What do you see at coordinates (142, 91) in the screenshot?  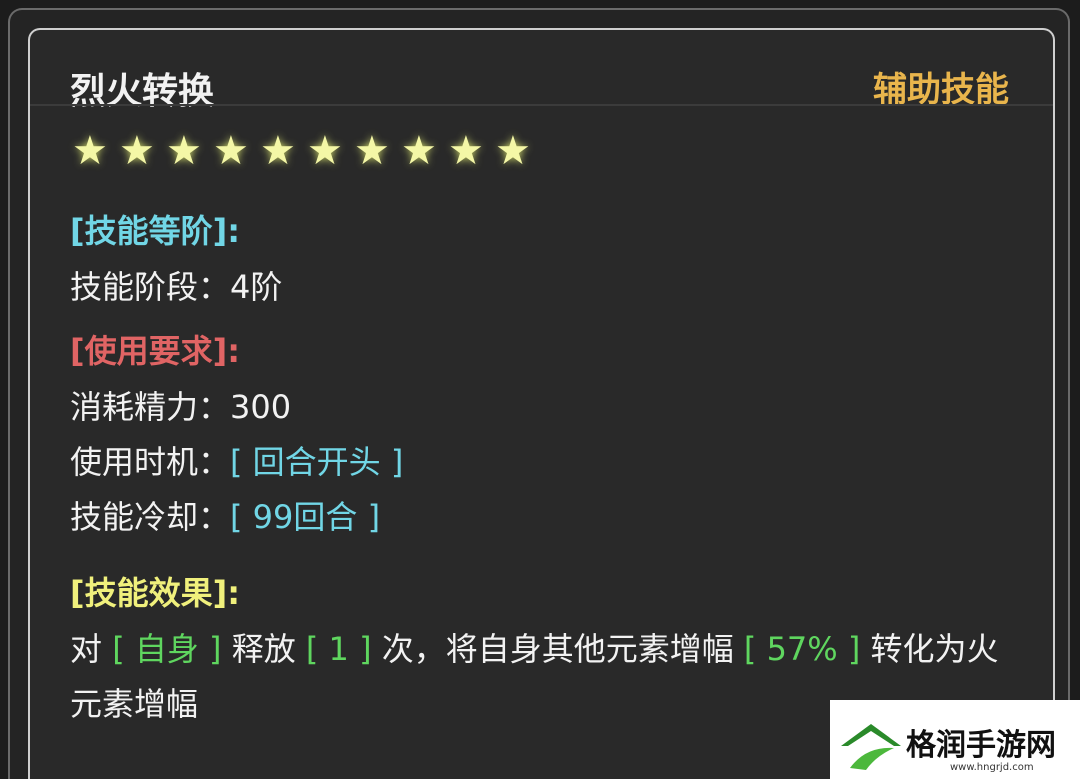 I see `skill-title: 烈火转换` at bounding box center [142, 91].